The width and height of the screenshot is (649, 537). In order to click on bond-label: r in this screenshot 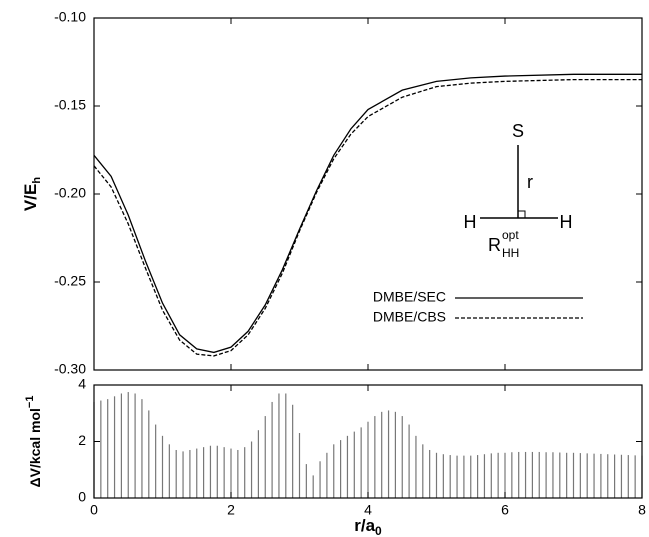, I will do `click(530, 182)`.